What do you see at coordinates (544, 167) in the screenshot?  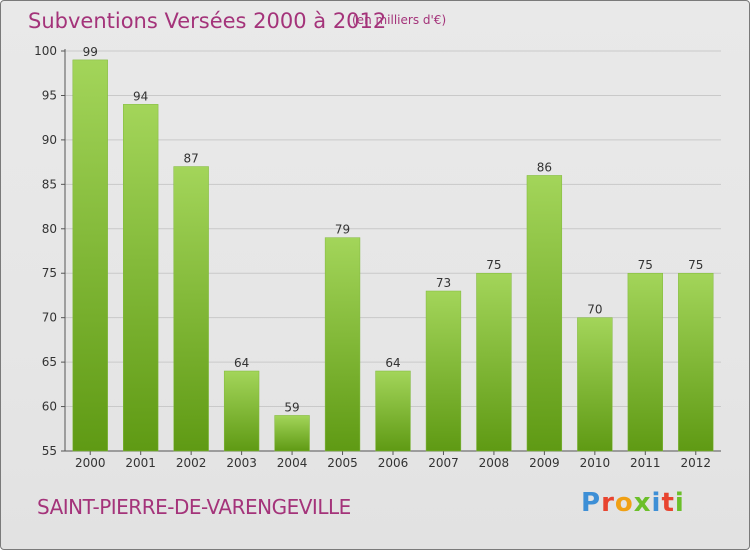 I see `value-label: 86` at bounding box center [544, 167].